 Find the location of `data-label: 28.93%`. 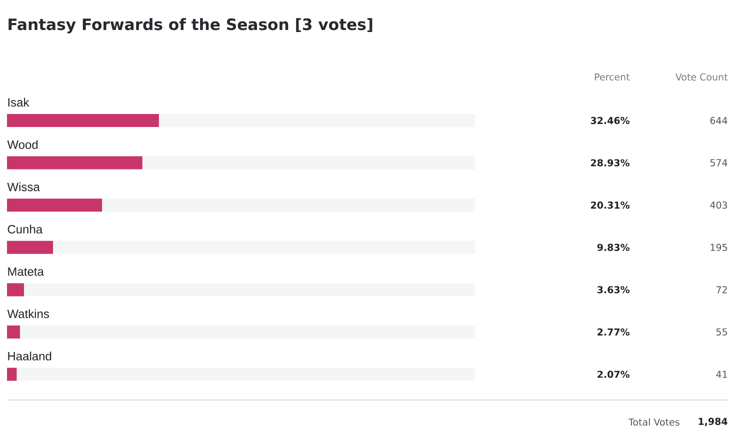

data-label: 28.93% is located at coordinates (610, 162).